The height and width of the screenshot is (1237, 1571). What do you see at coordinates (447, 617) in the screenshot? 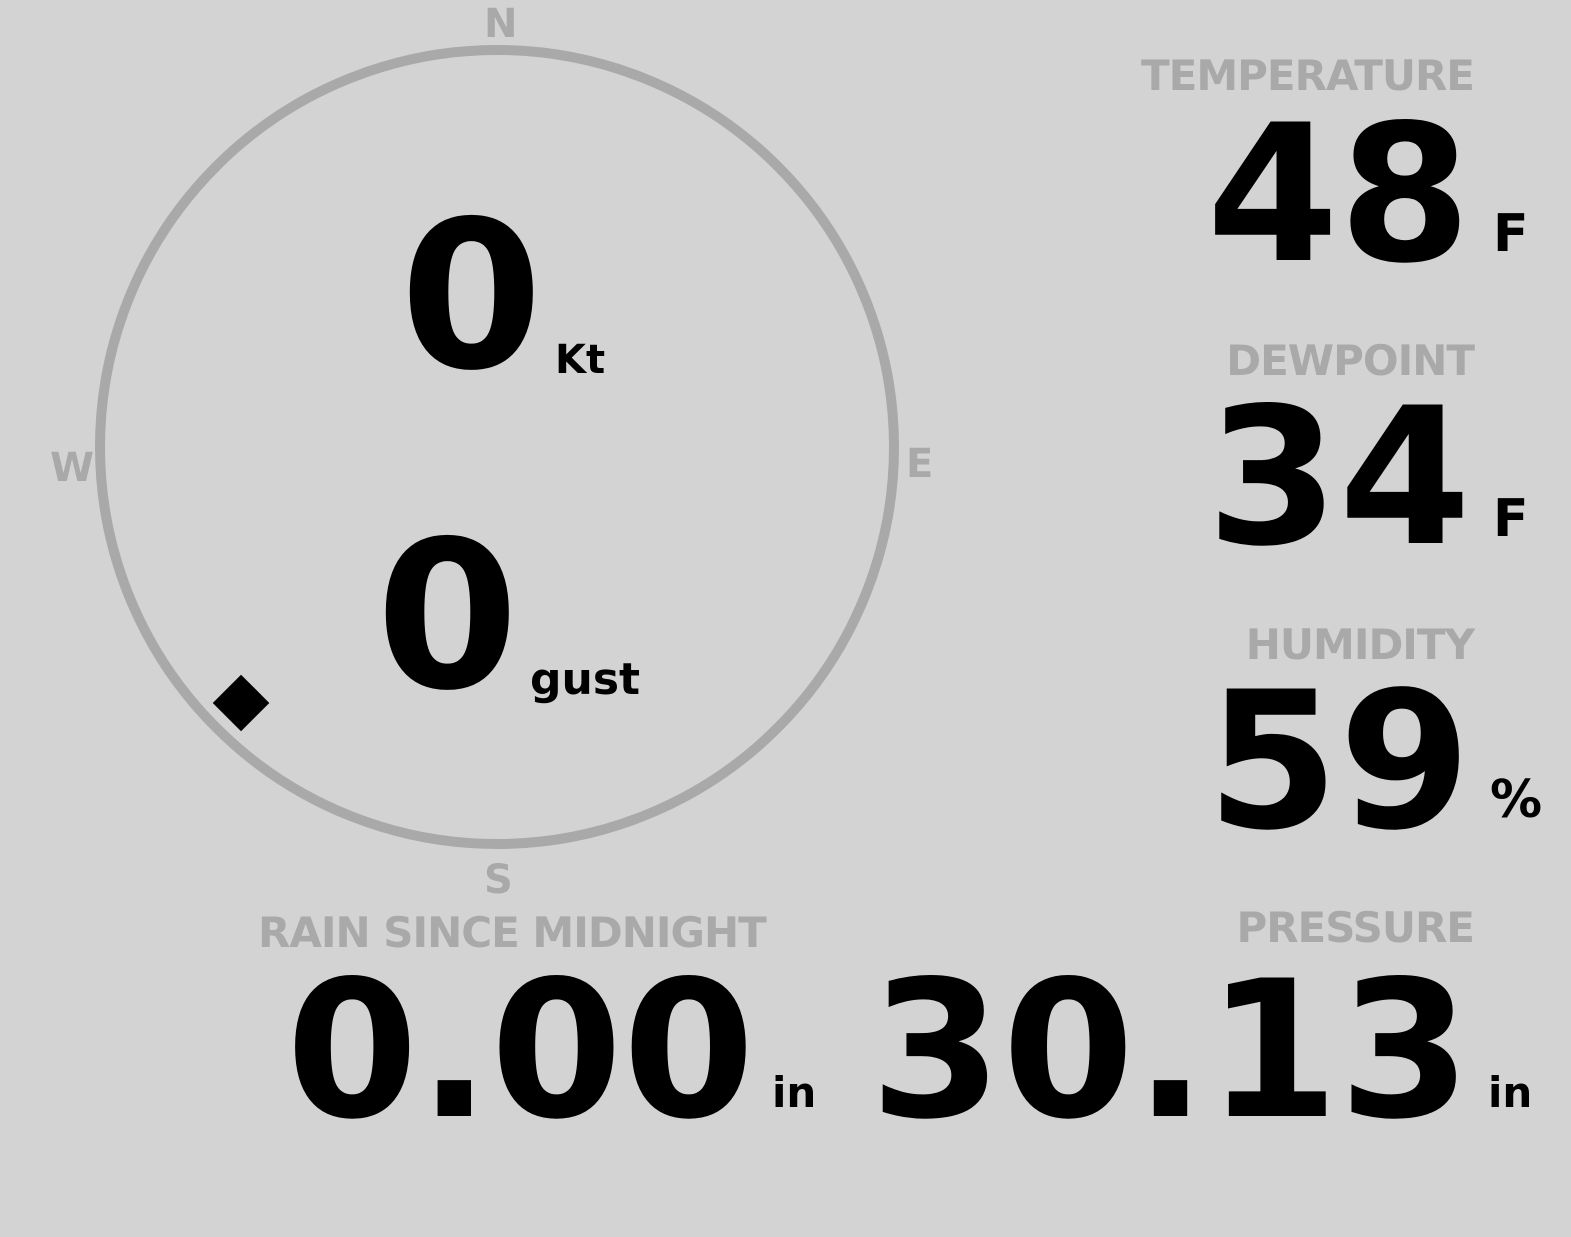
I see `wind-gust-value: 0` at bounding box center [447, 617].